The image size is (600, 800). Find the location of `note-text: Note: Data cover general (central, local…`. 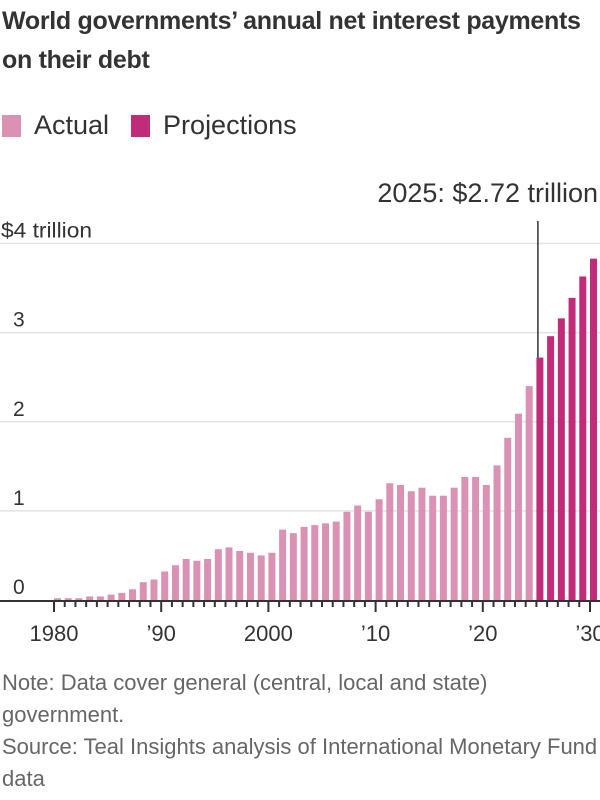

note-text: Note: Data cover general (central, local… is located at coordinates (245, 698).